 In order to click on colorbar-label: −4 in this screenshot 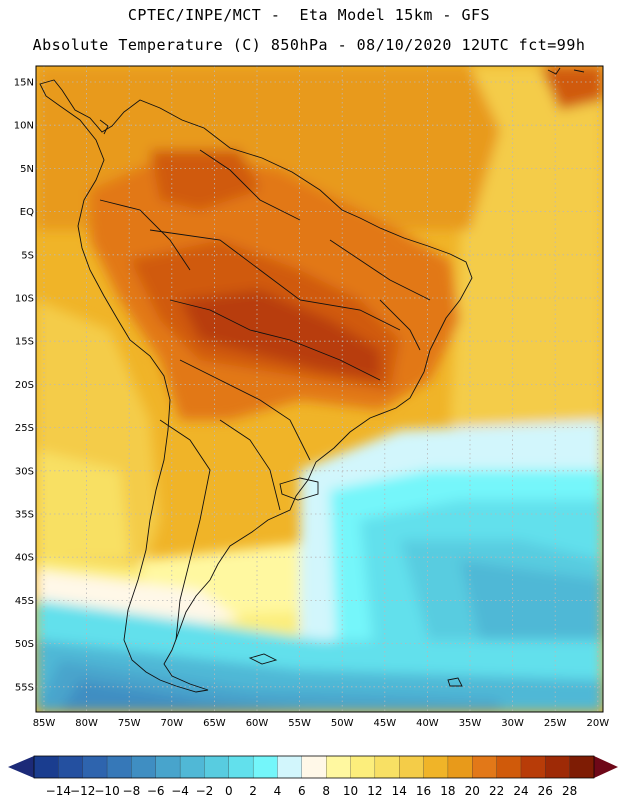, I will do `click(180, 791)`.